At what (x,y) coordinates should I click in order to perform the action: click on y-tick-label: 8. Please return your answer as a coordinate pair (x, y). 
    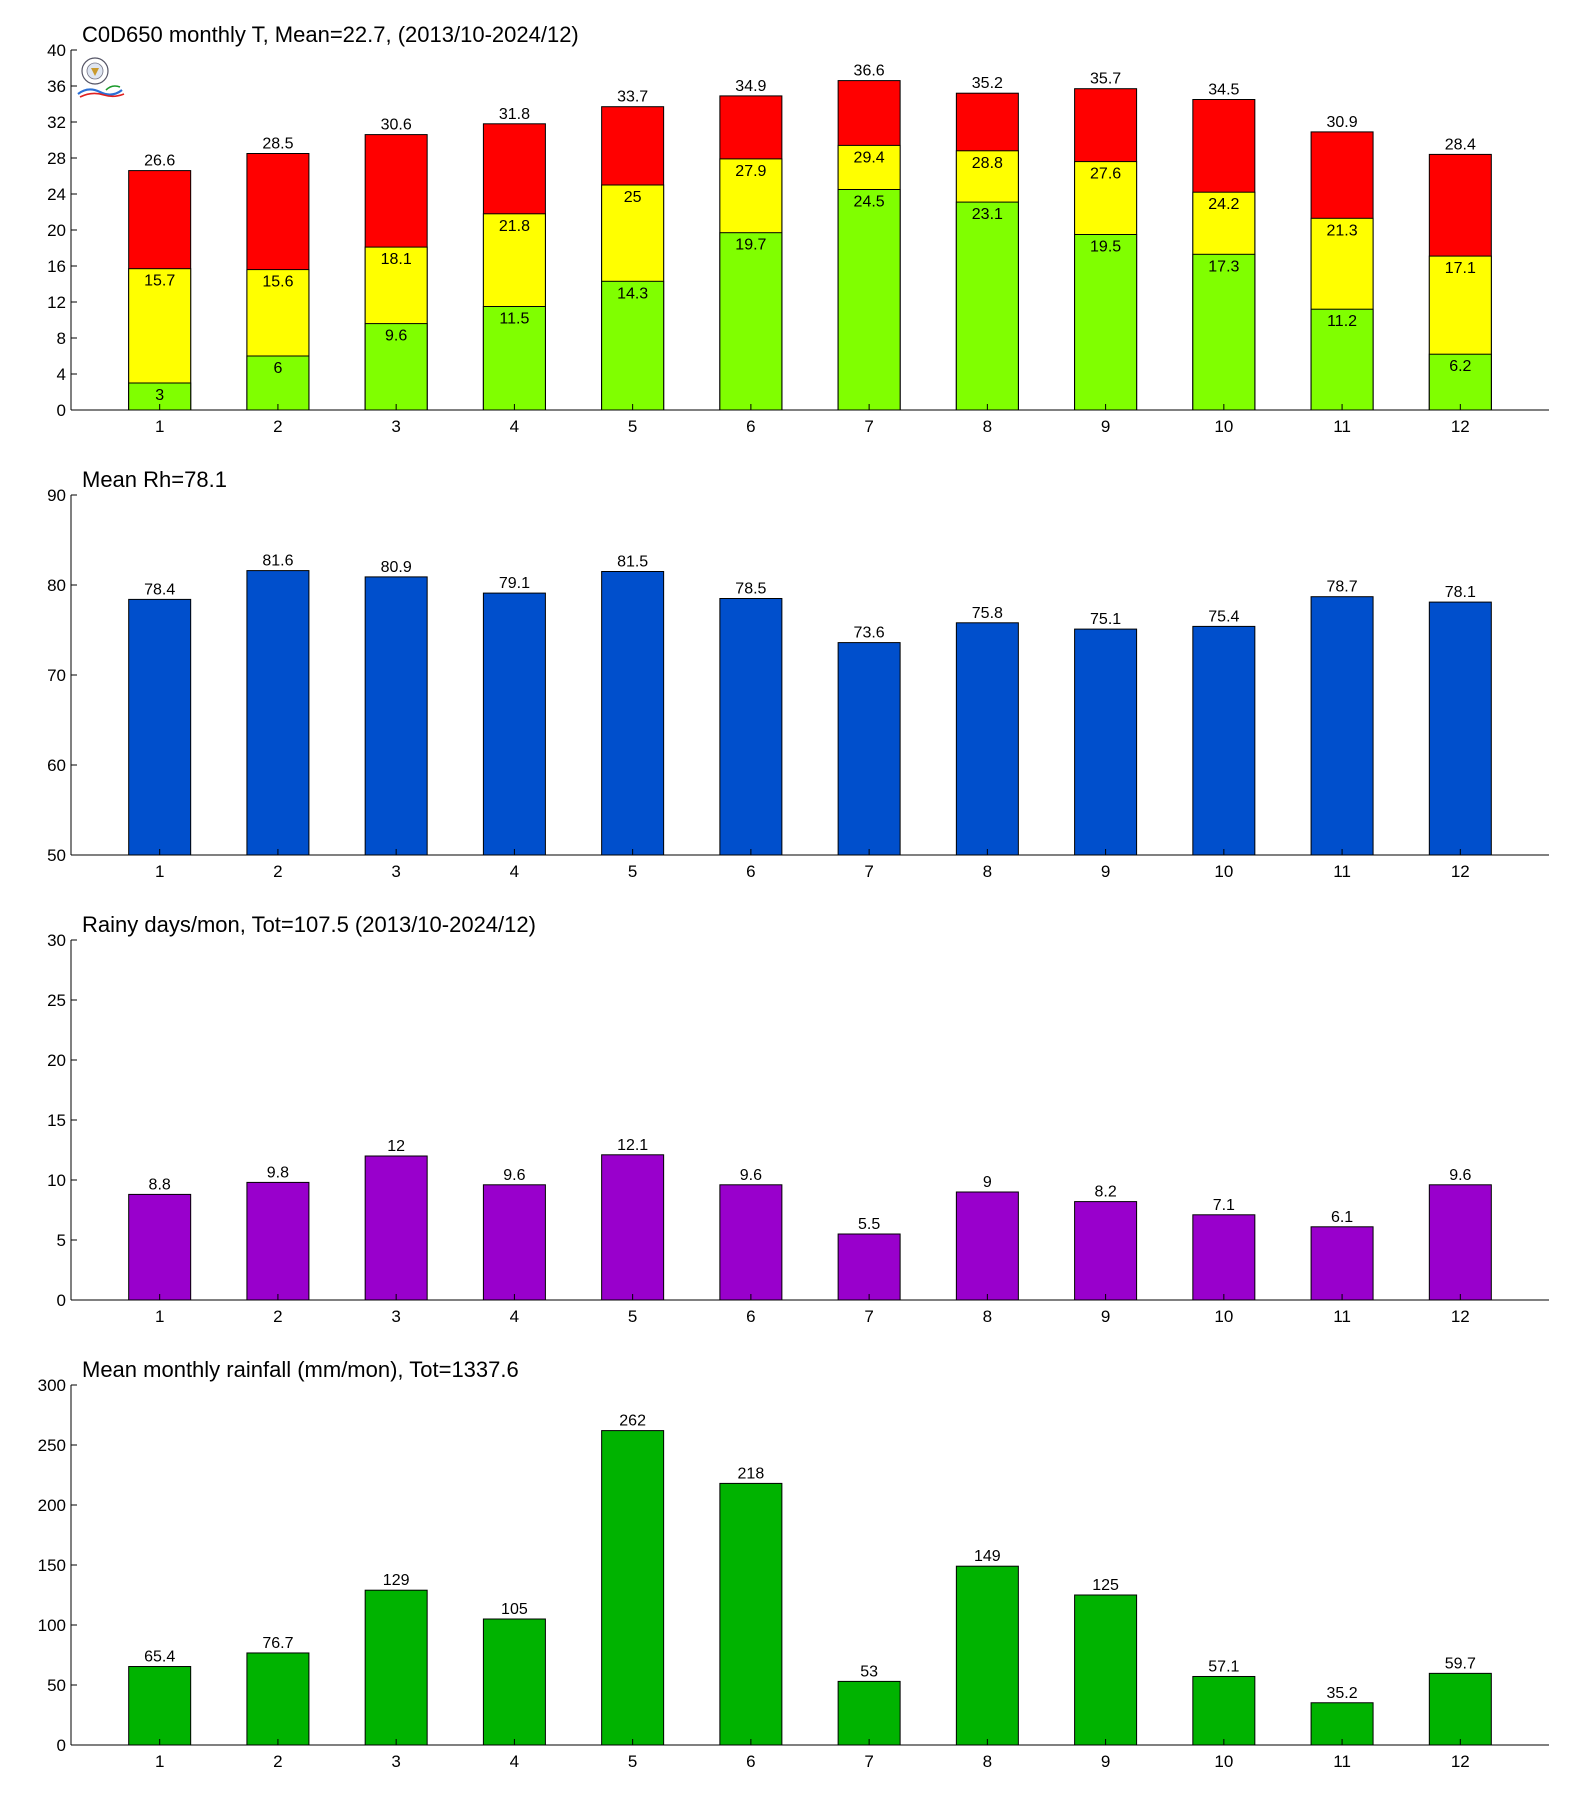
    Looking at the image, I should click on (61, 338).